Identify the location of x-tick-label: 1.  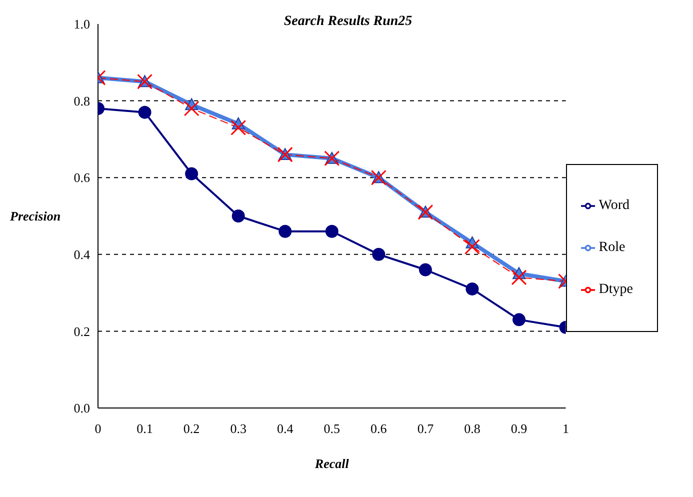
(566, 428).